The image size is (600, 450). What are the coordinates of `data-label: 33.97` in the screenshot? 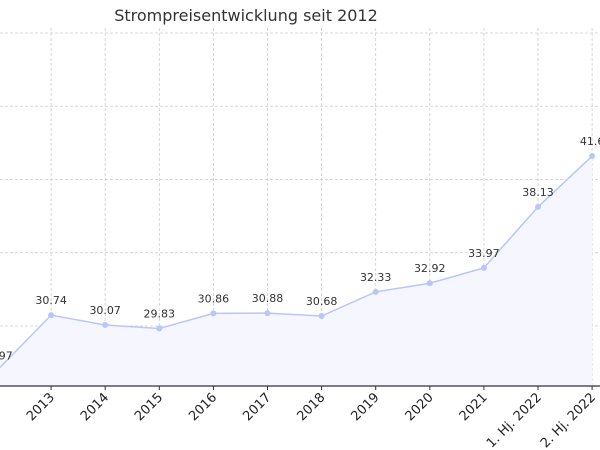 It's located at (484, 253).